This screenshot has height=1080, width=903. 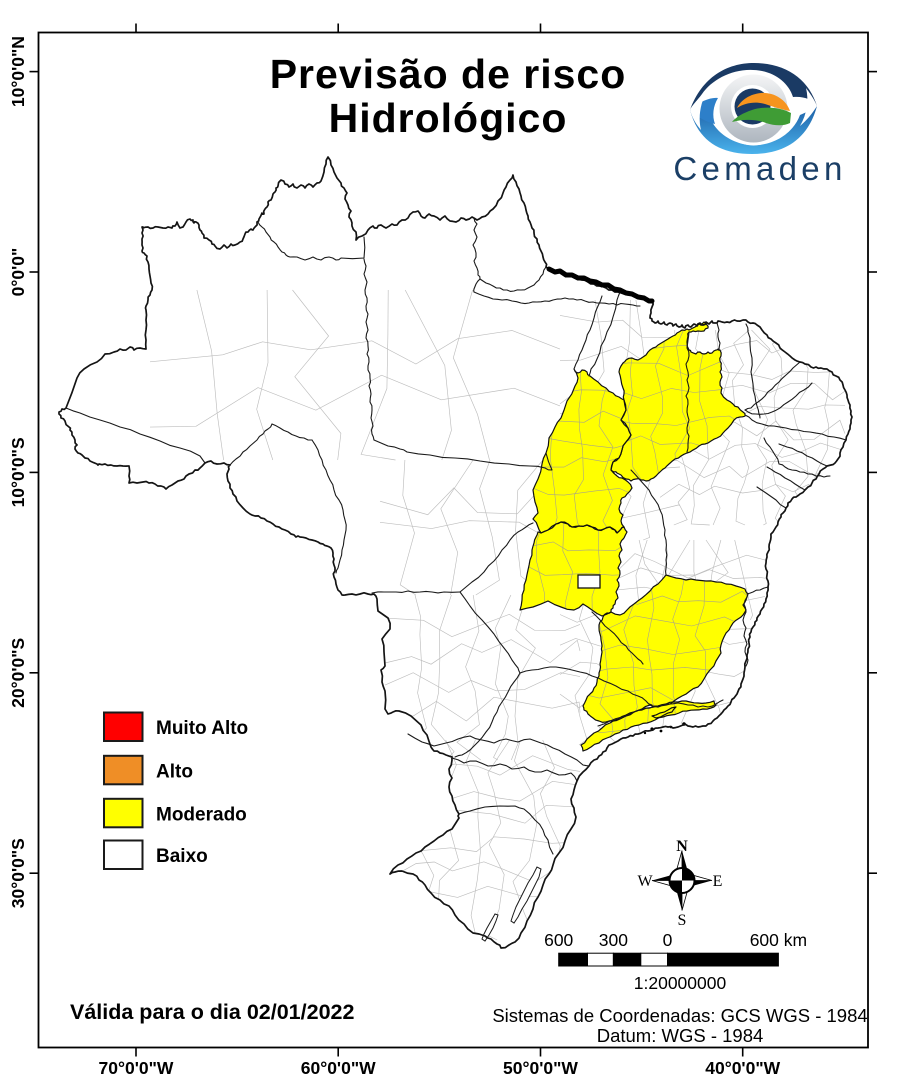 What do you see at coordinates (201, 814) in the screenshot?
I see `svg-text: Moderado` at bounding box center [201, 814].